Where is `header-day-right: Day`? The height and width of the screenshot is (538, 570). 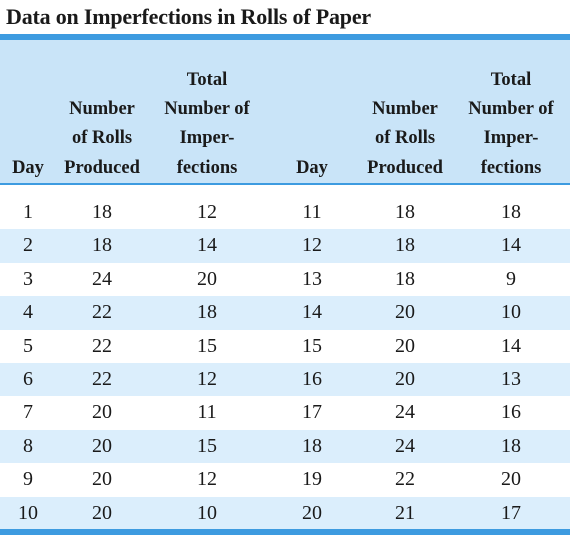
header-day-right: Day is located at coordinates (312, 167).